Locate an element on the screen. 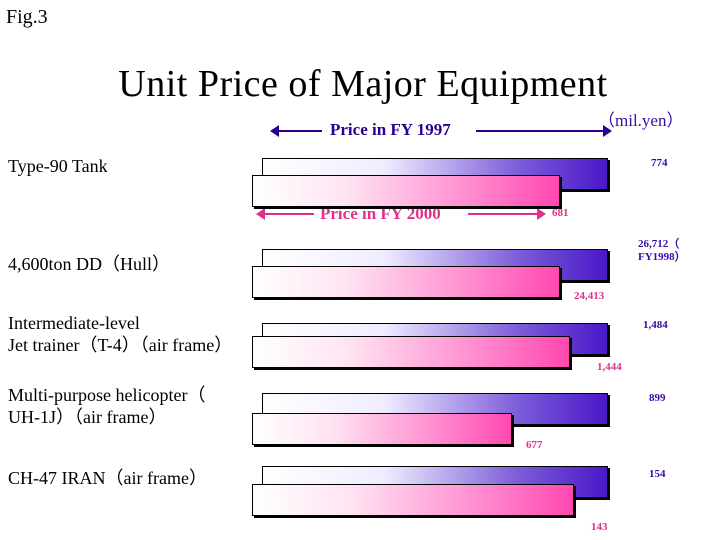 The image size is (720, 540). legend-label-2000: Price in FY 2000 is located at coordinates (380, 213).